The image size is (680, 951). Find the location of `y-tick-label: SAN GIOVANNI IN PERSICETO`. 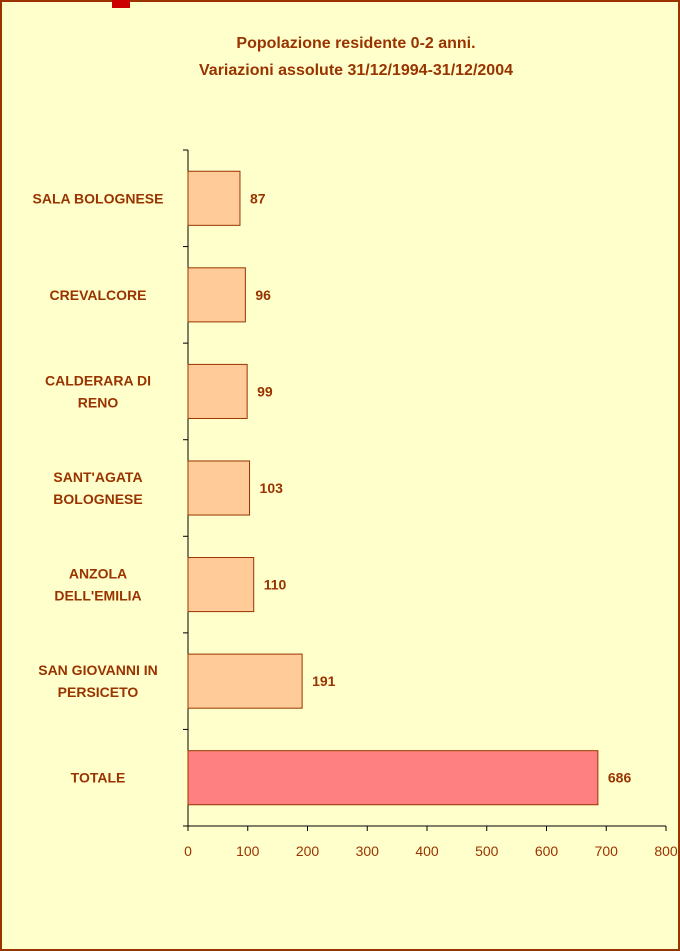

y-tick-label: SAN GIOVANNI IN PERSICETO is located at coordinates (98, 681).